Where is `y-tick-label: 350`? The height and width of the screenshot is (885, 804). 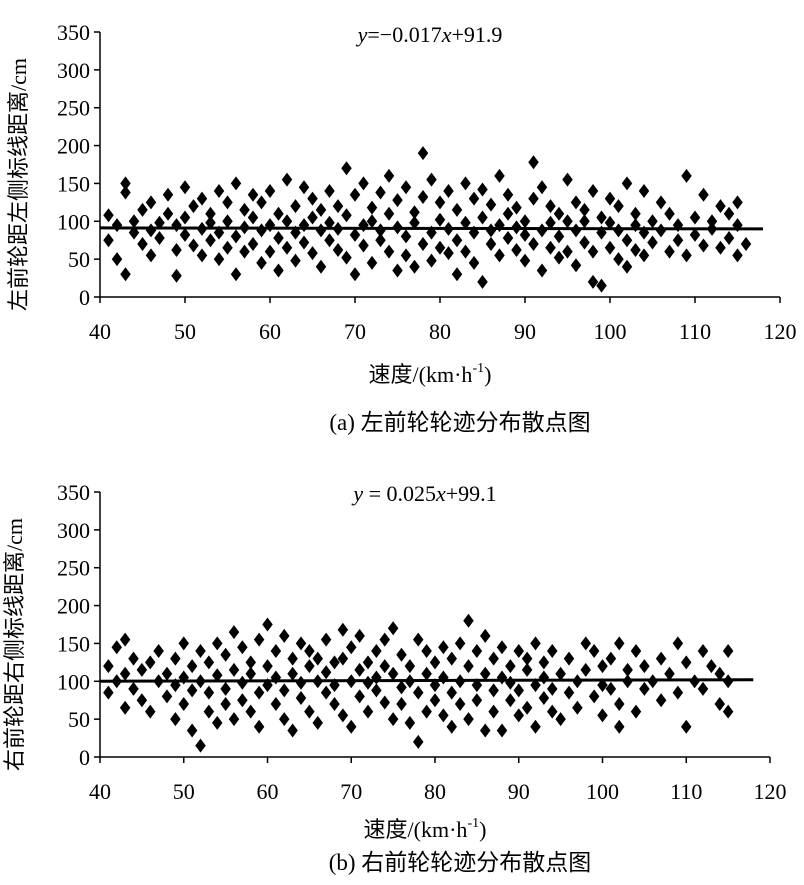 y-tick-label: 350 is located at coordinates (73, 492).